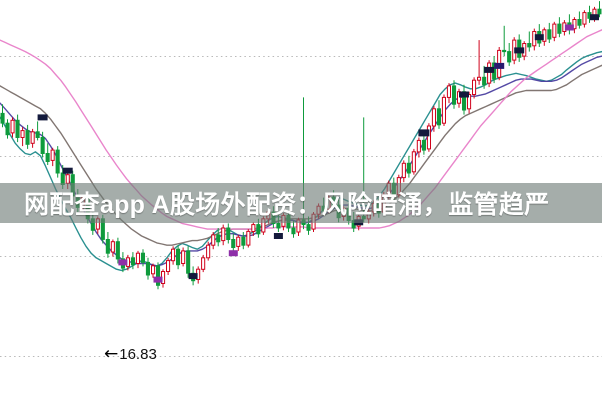 The image size is (602, 401). I want to click on price-callout: ← 16.83, so click(130, 354).